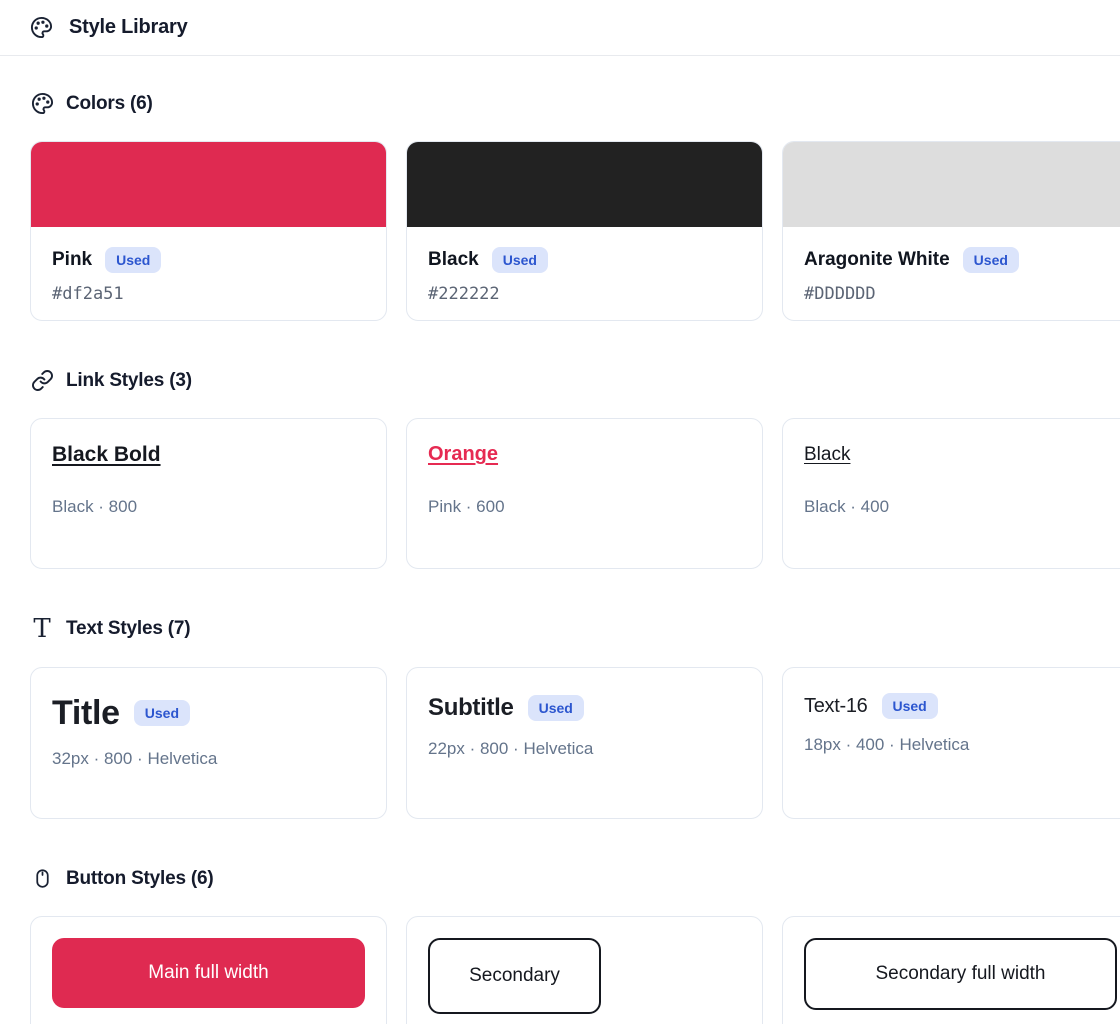 Image resolution: width=1120 pixels, height=1024 pixels. Describe the element at coordinates (471, 707) in the screenshot. I see `text-sample: Subtitle` at that location.